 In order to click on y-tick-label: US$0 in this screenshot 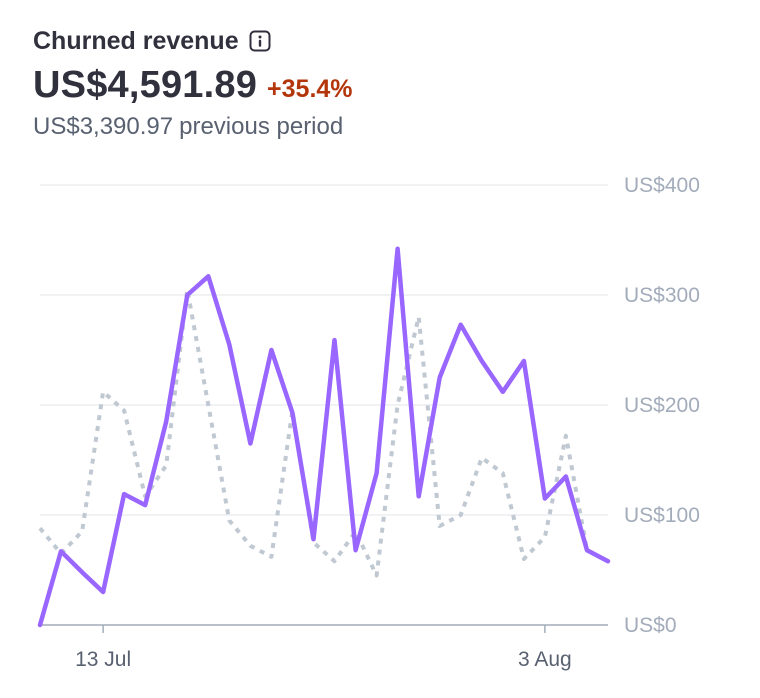, I will do `click(650, 625)`.